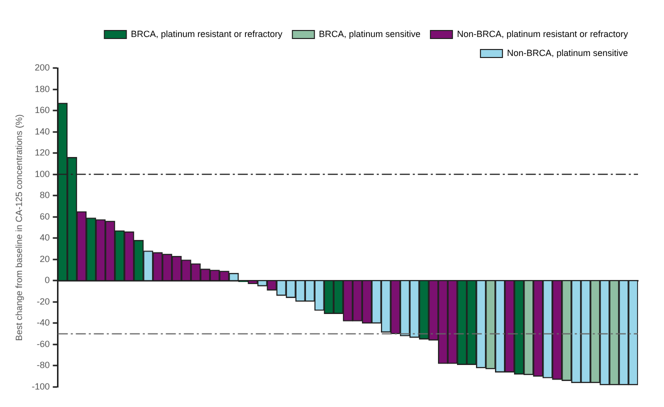  I want to click on y-tick-label: -100, so click(41, 386).